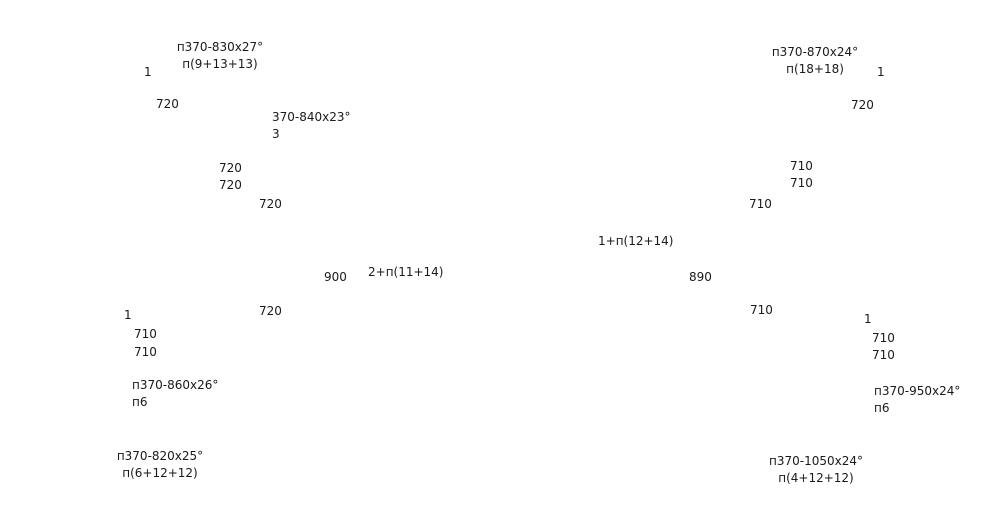 This screenshot has width=1001, height=528. What do you see at coordinates (883, 338) in the screenshot?
I see `lower-right-dim-a: 710` at bounding box center [883, 338].